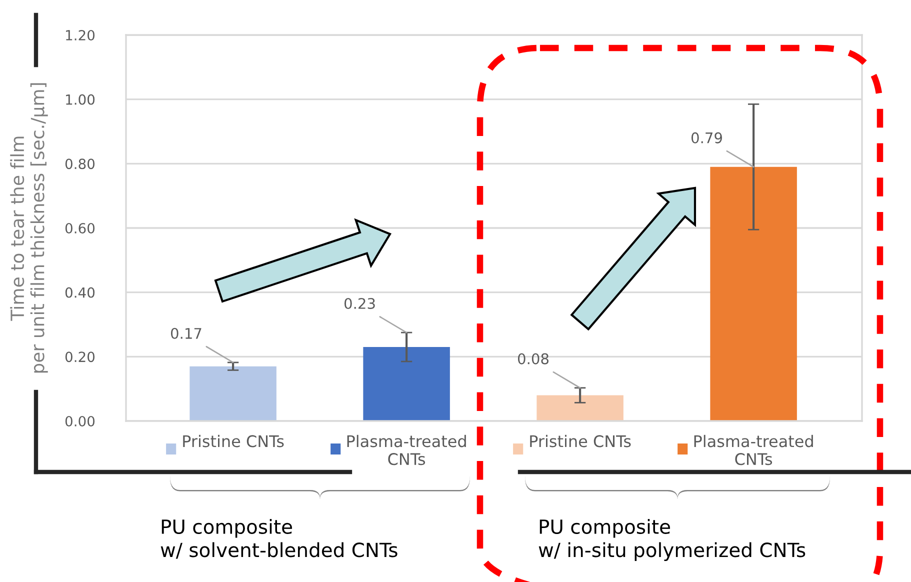  I want to click on y-axis-title: Time to tear the film per unit film thickness [sec./μm], so click(29, 228).